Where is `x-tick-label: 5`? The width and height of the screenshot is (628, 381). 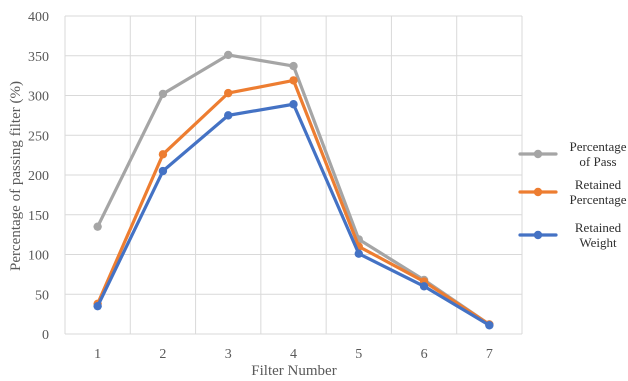 x-tick-label: 5 is located at coordinates (358, 354).